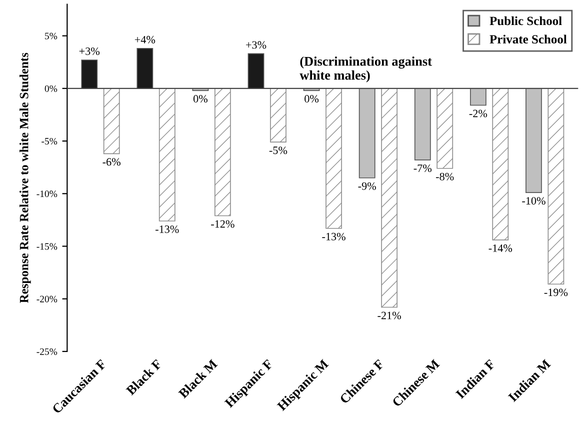  Describe the element at coordinates (367, 186) in the screenshot. I see `data-label: -9%` at that location.